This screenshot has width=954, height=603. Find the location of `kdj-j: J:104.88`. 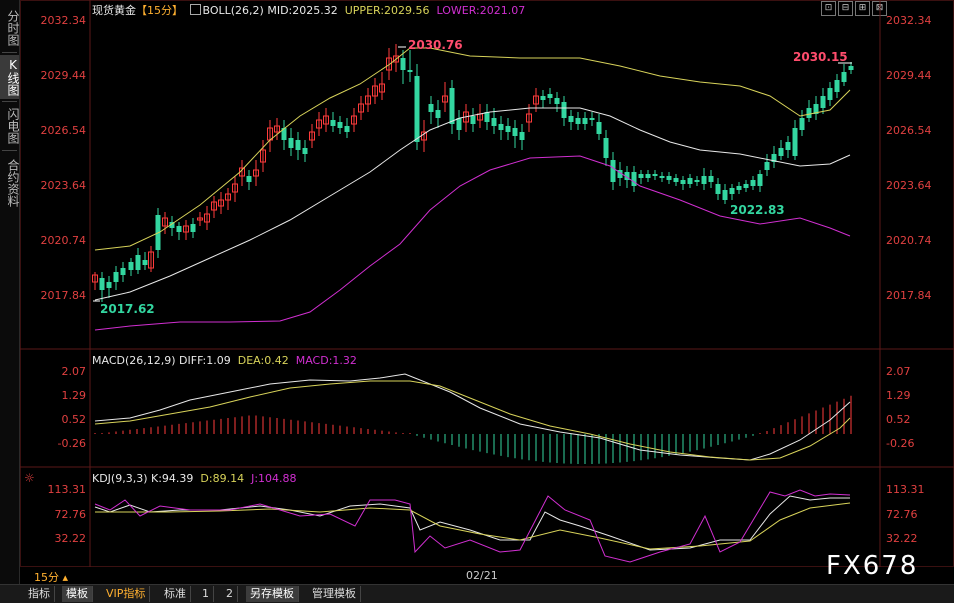

kdj-j: J:104.88 is located at coordinates (274, 478).